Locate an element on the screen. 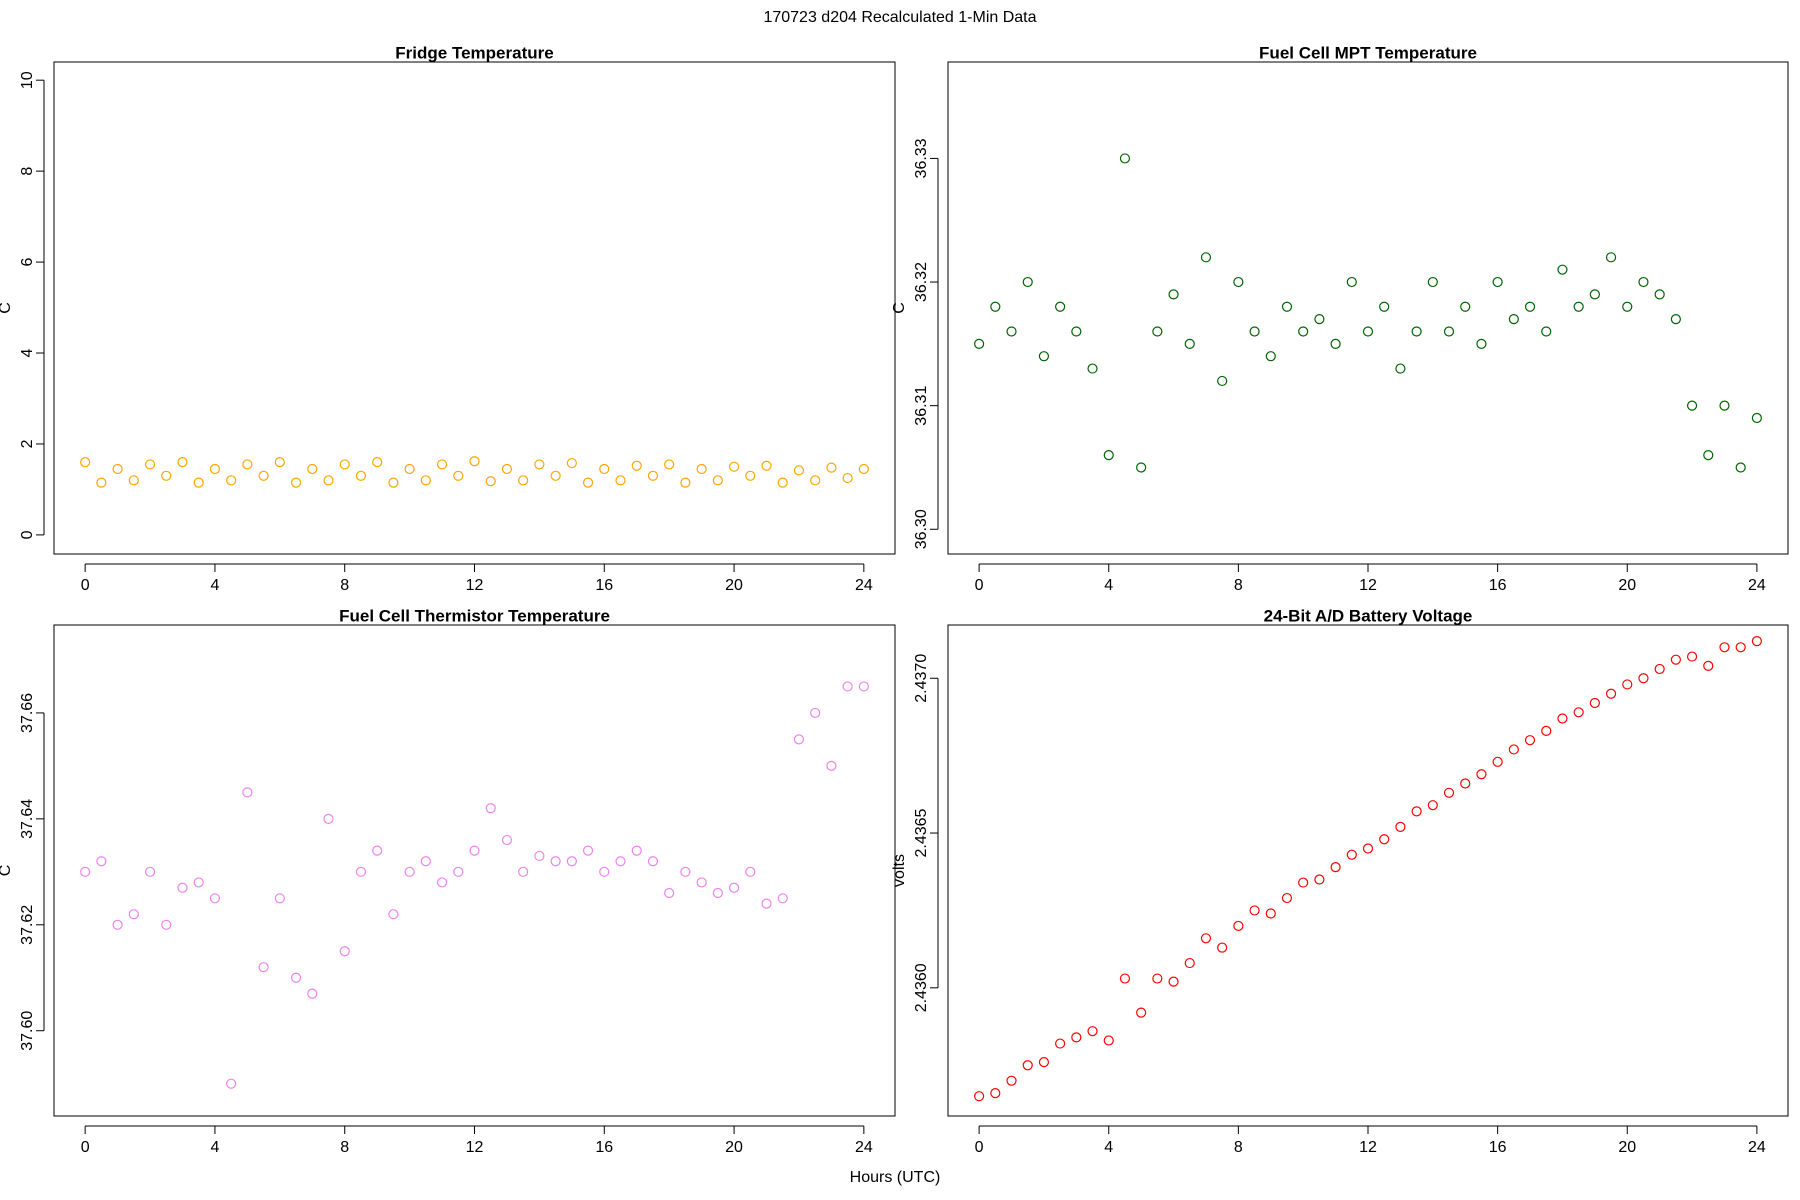 The width and height of the screenshot is (1800, 1200). y-tick-label: 2.4370 is located at coordinates (921, 678).